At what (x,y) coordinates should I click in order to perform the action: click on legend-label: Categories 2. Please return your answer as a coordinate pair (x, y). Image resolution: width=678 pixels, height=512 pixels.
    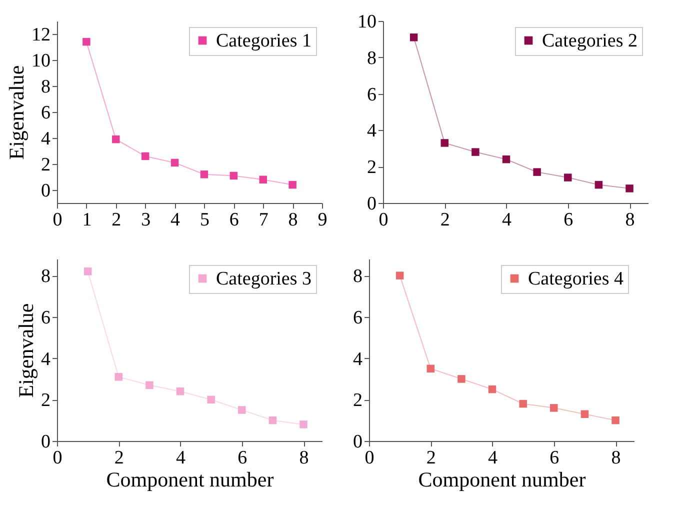
    Looking at the image, I should click on (590, 41).